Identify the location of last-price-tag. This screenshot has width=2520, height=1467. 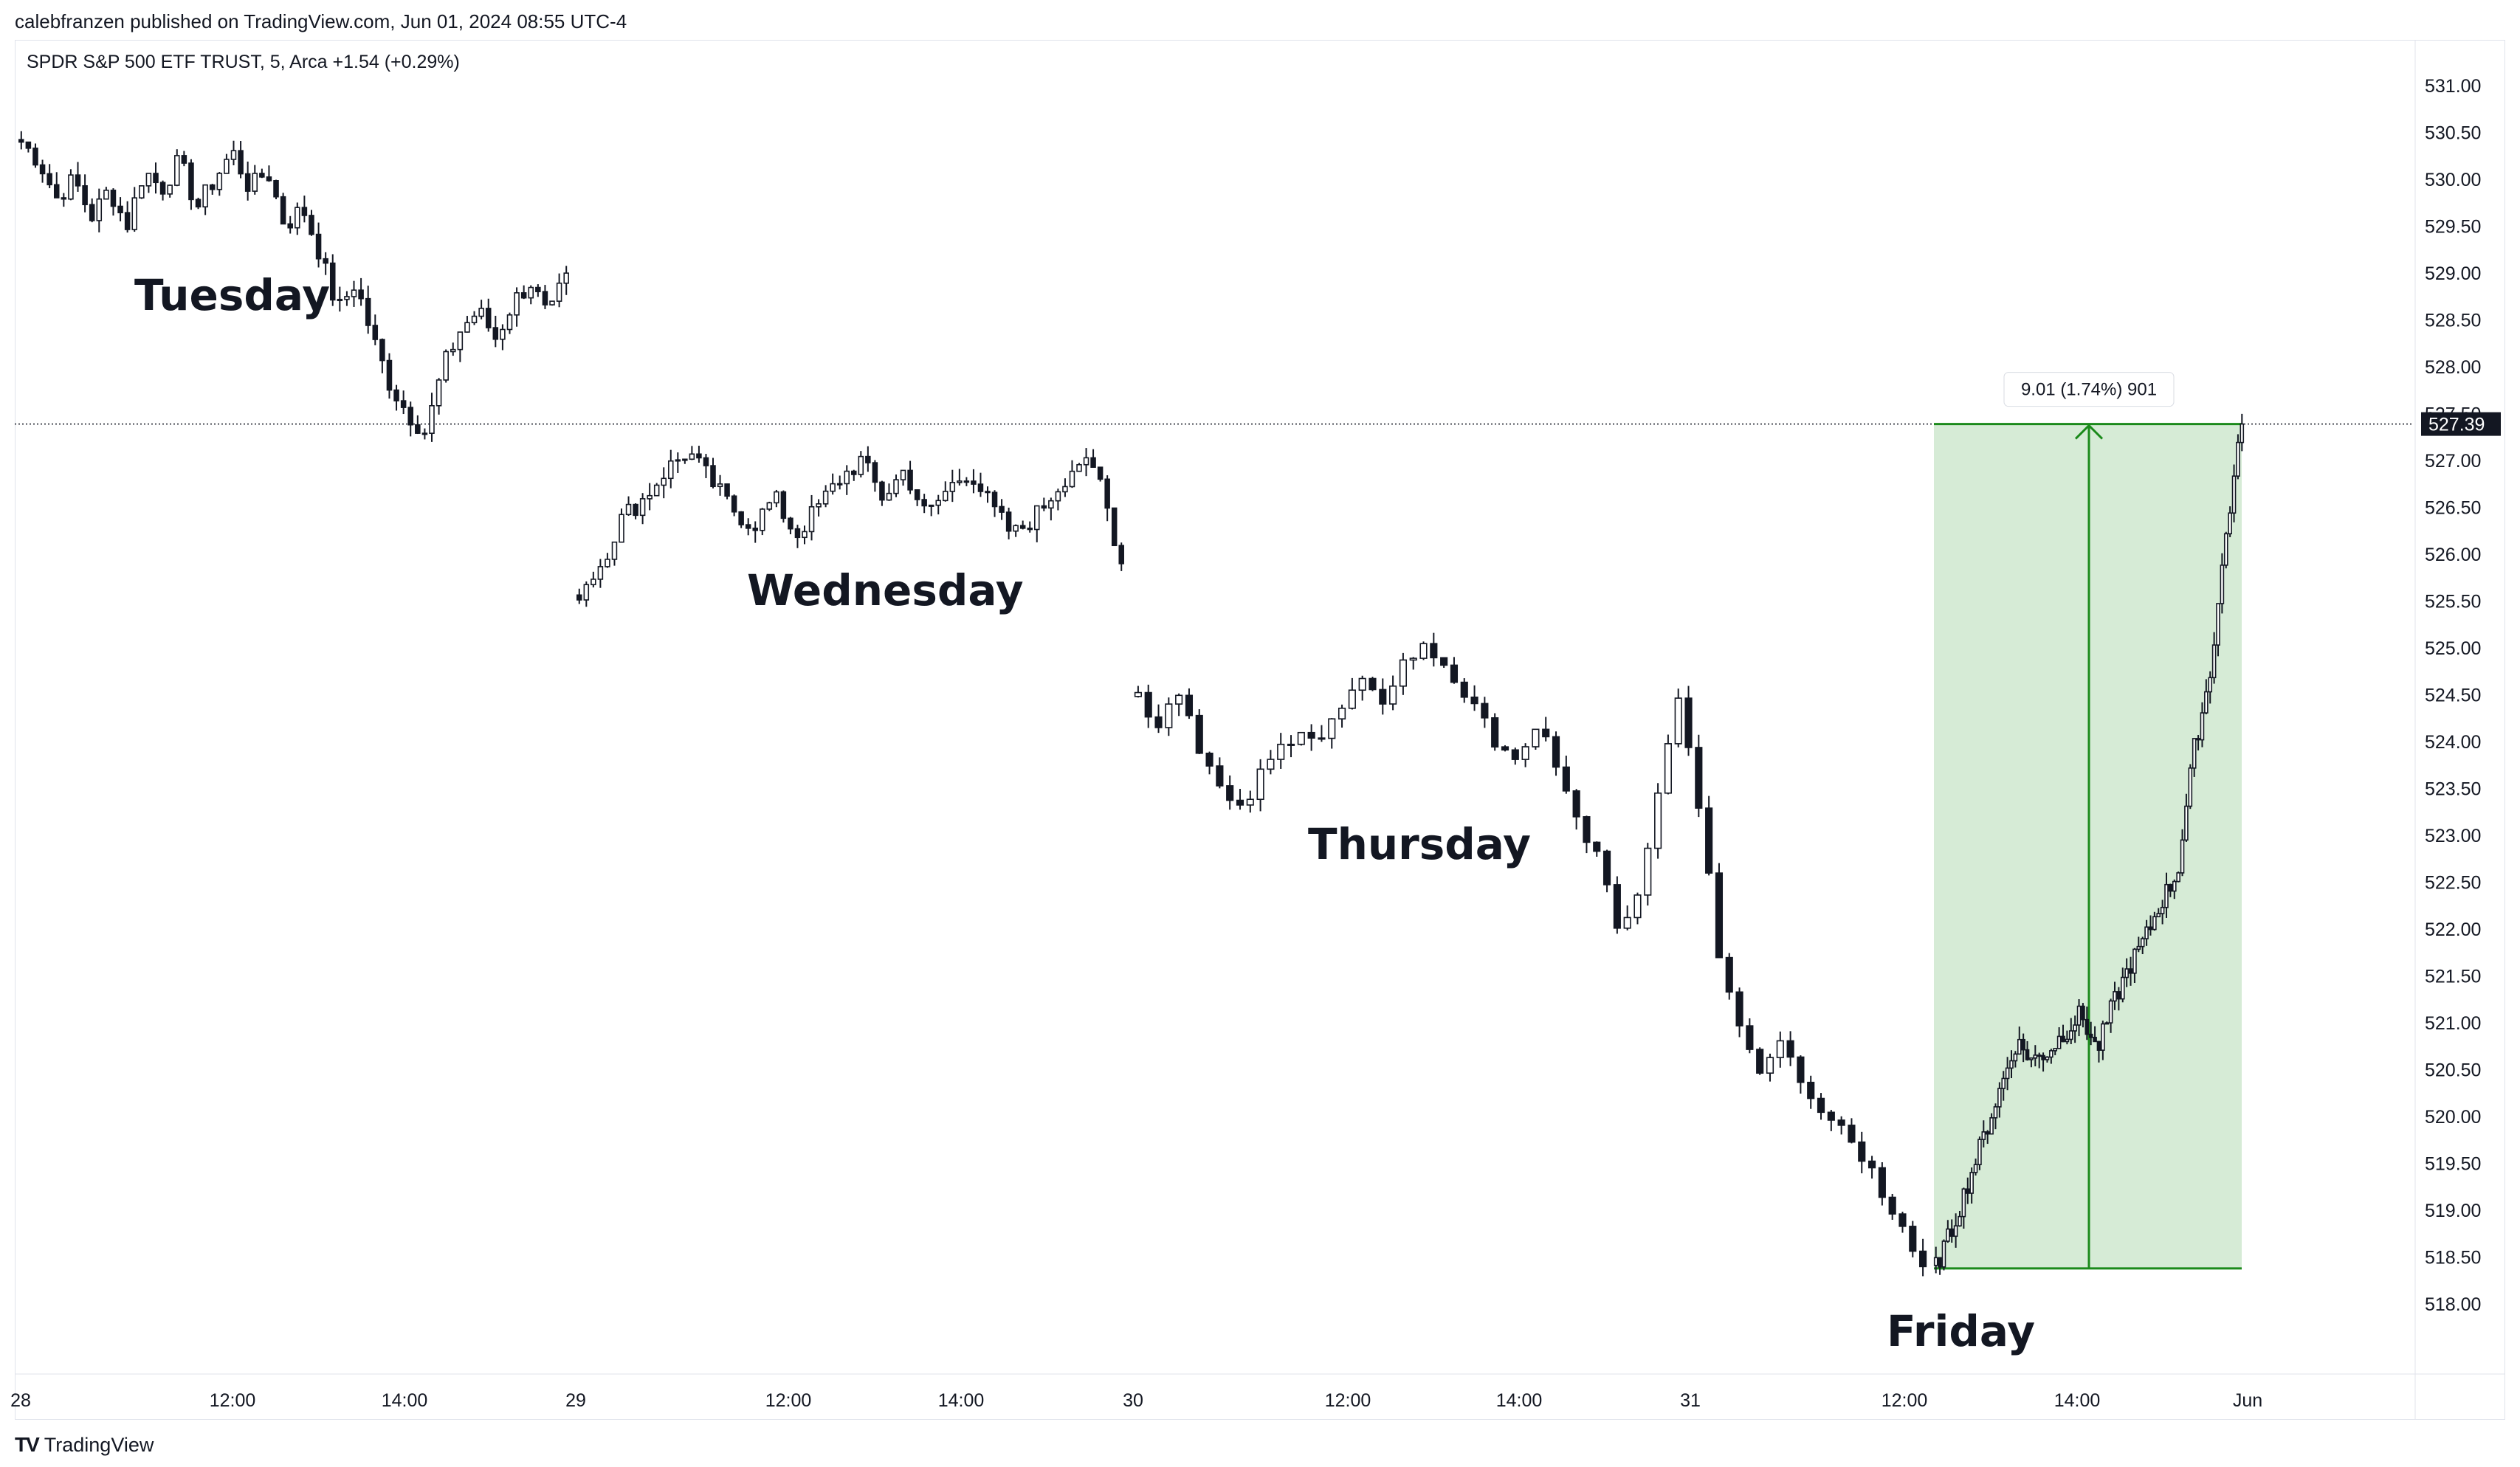
(2461, 424).